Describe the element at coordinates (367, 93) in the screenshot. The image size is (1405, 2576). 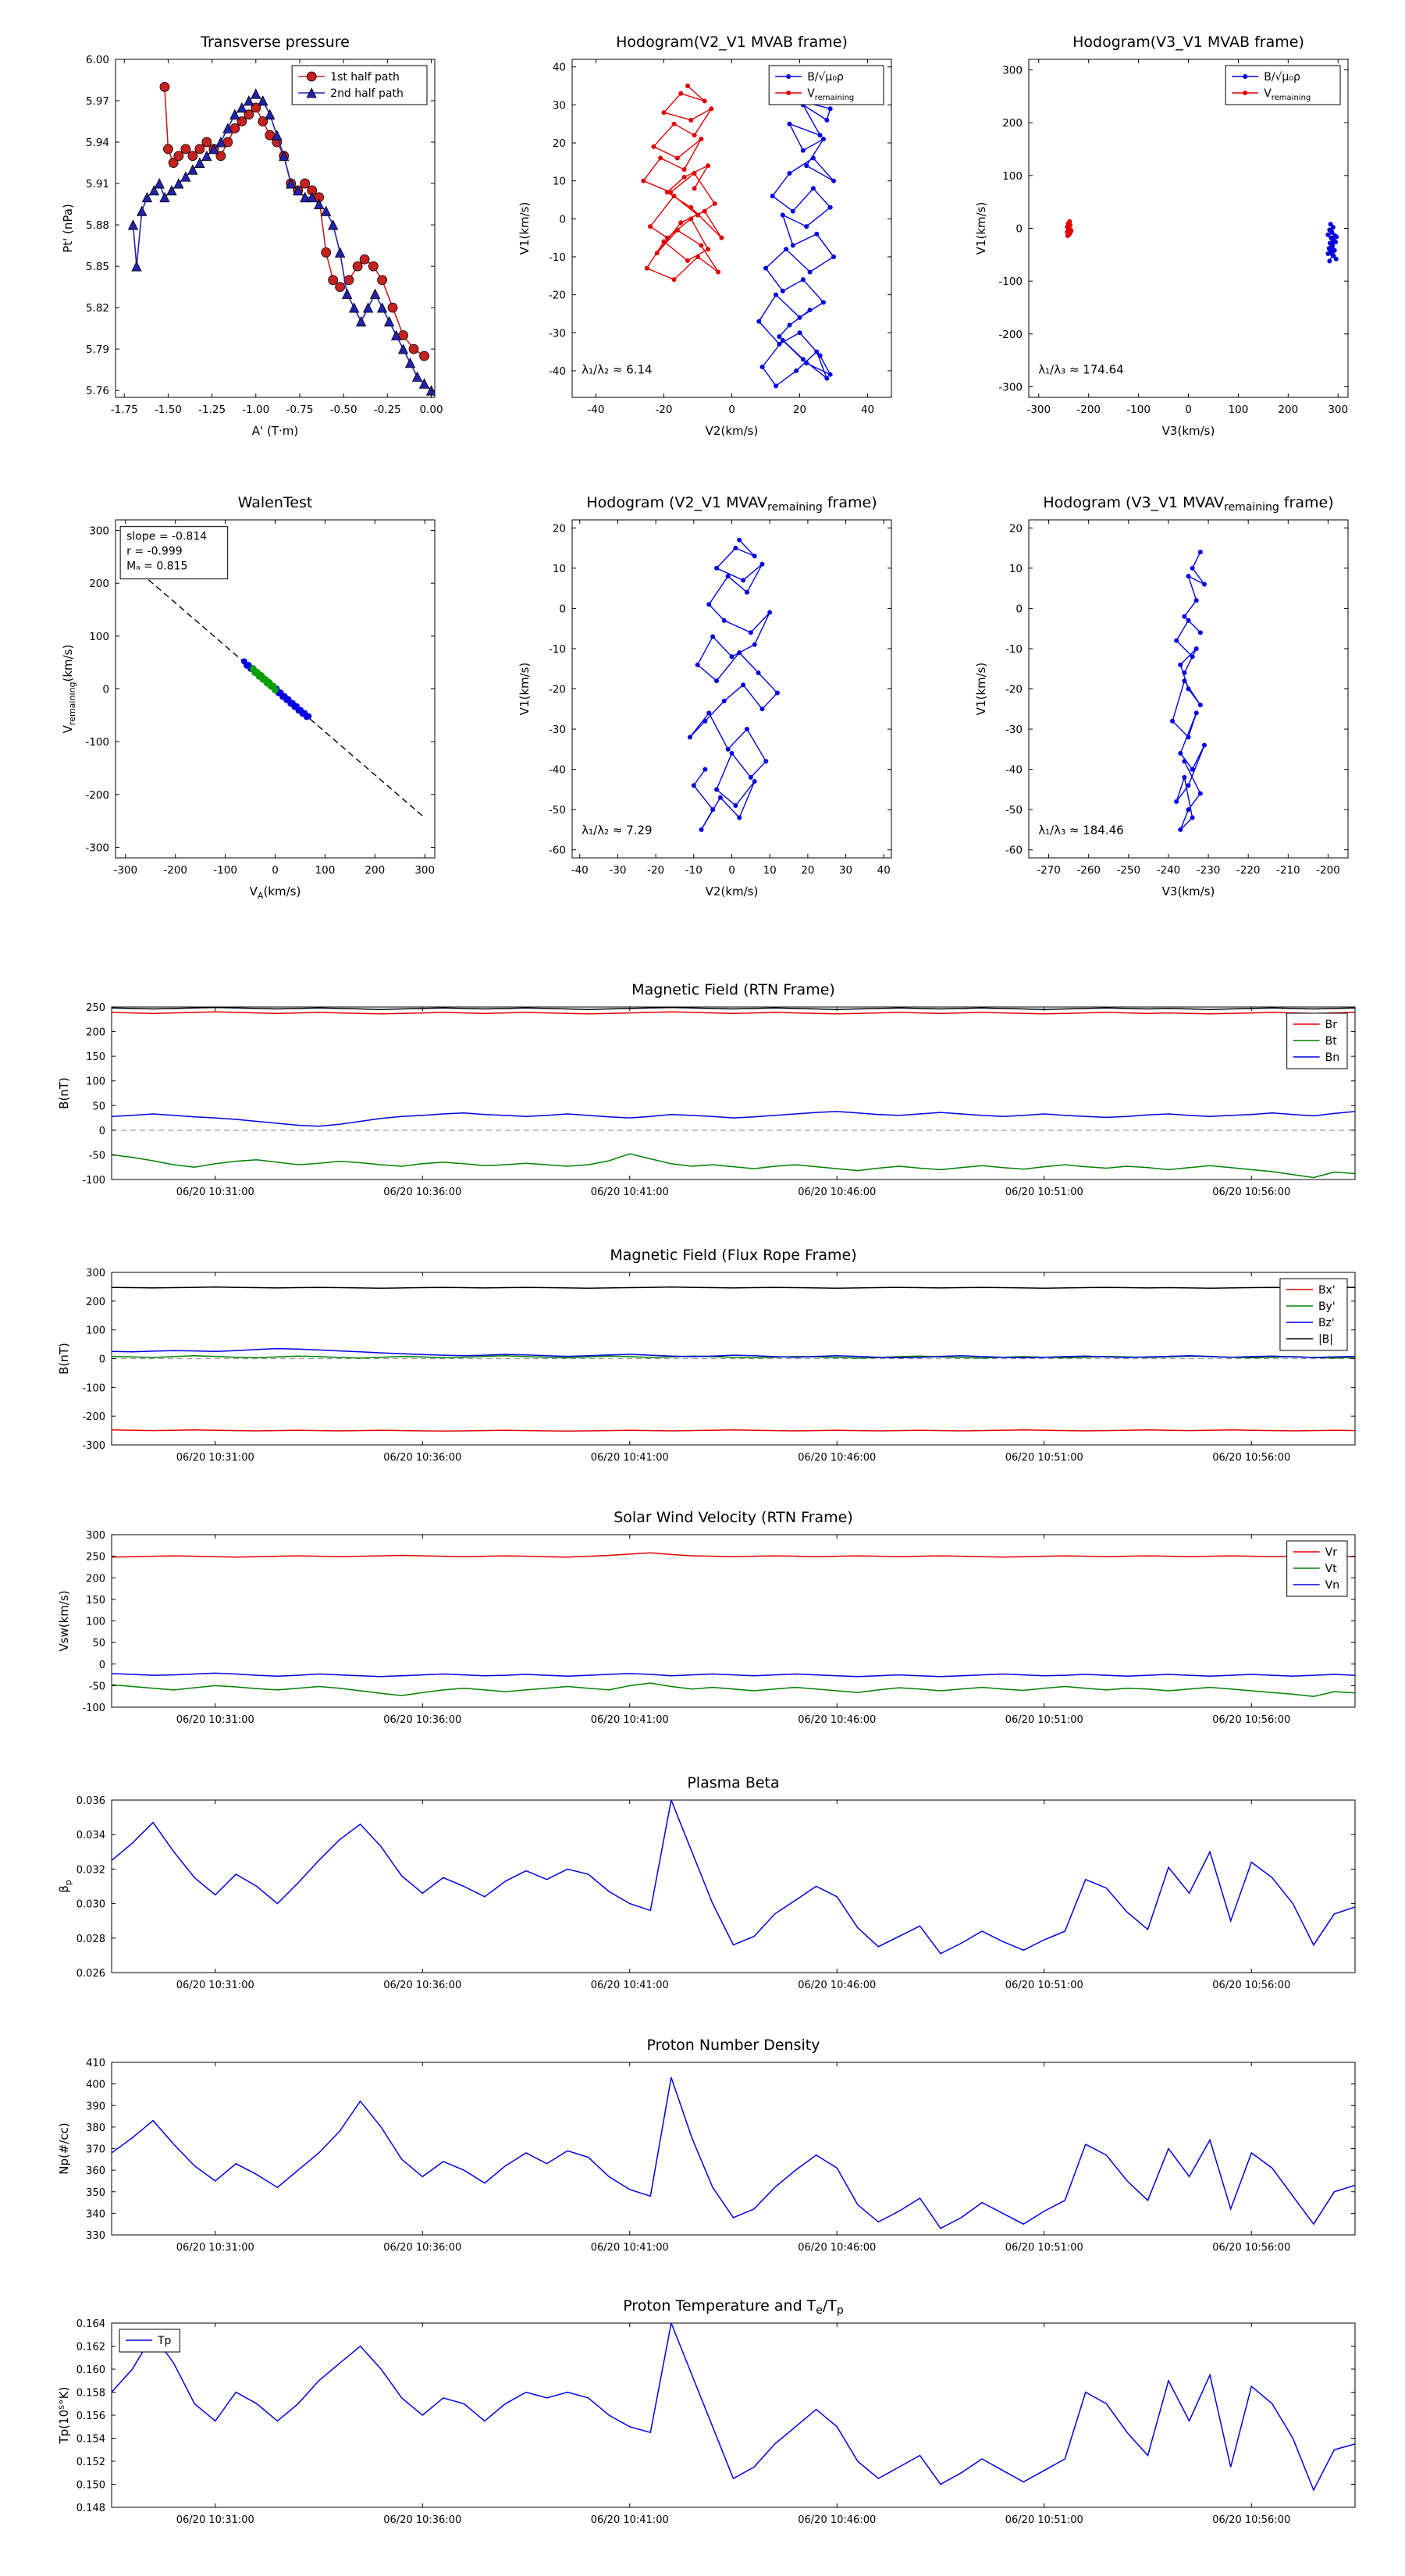
I see `svg-text: 2nd half path` at that location.